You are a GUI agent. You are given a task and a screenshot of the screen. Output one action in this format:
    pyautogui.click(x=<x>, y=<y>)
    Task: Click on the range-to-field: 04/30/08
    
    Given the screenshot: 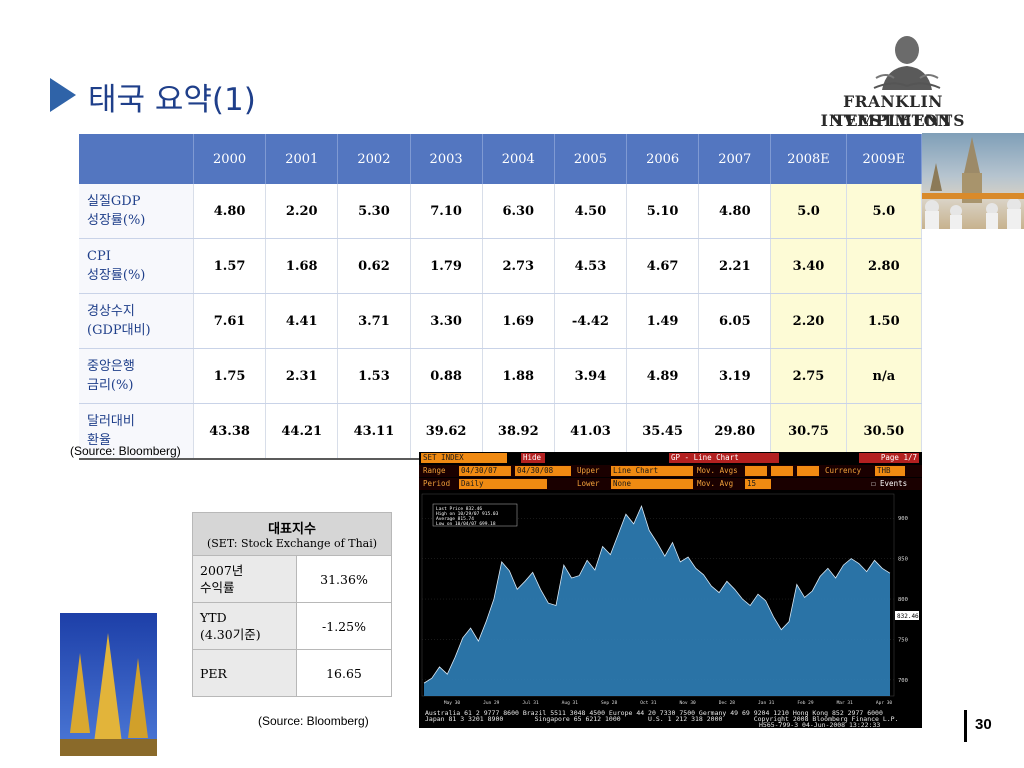 What is the action you would take?
    pyautogui.click(x=543, y=471)
    